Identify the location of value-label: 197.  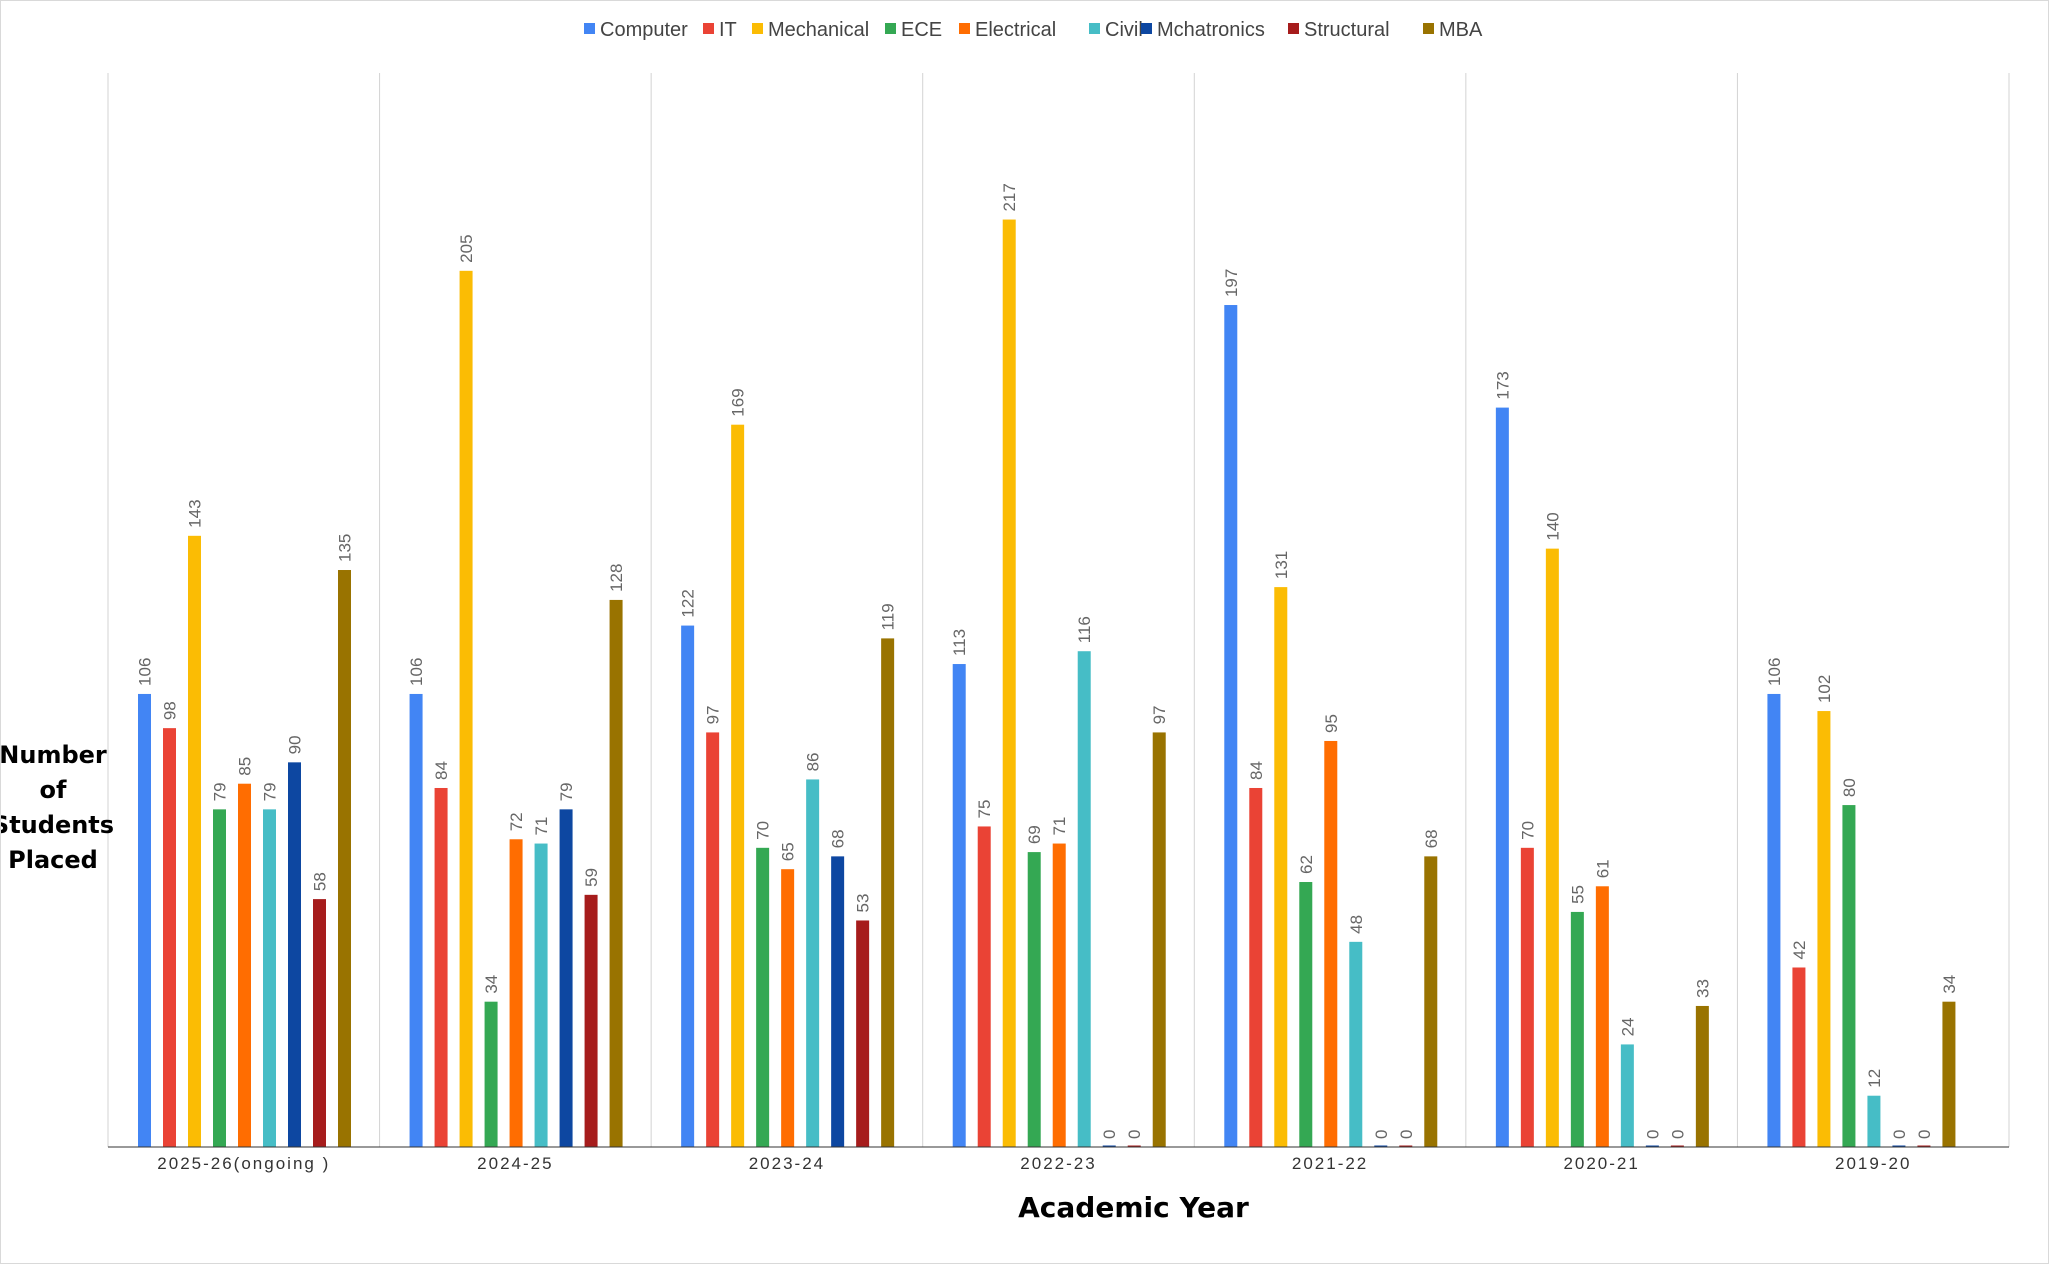
(1231, 283).